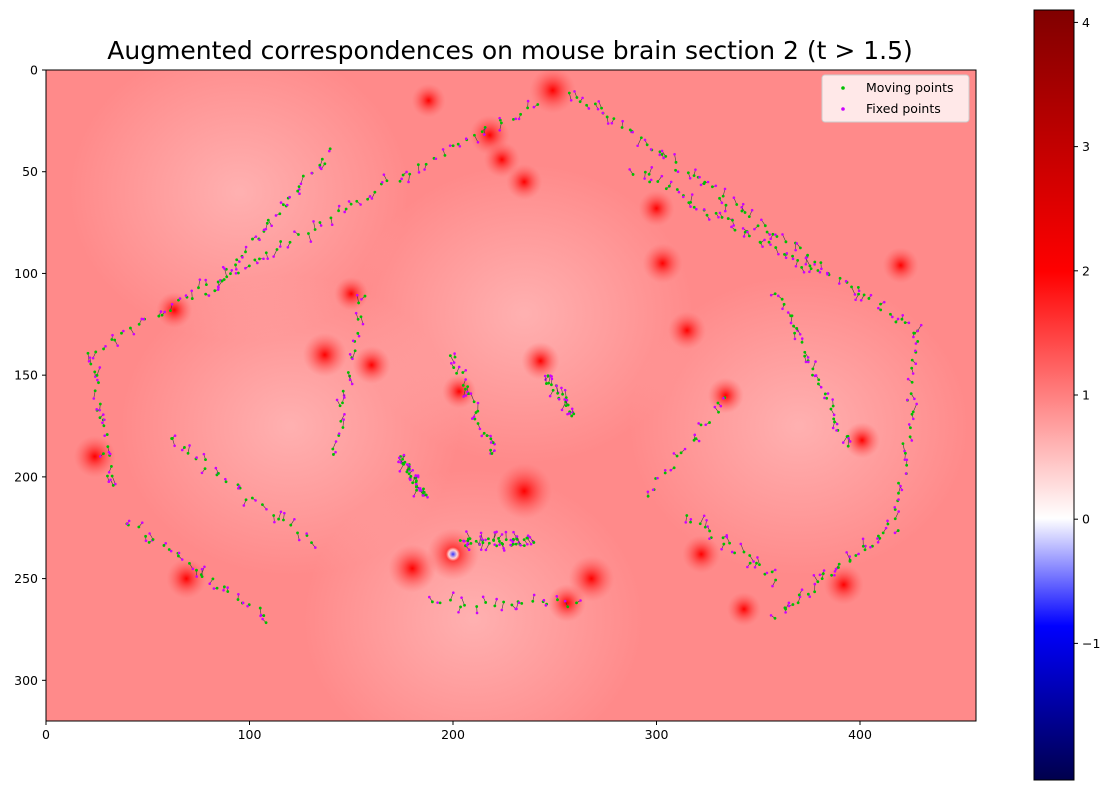 The height and width of the screenshot is (790, 1113). Describe the element at coordinates (1086, 270) in the screenshot. I see `colorbar-tick-label: 2` at that location.